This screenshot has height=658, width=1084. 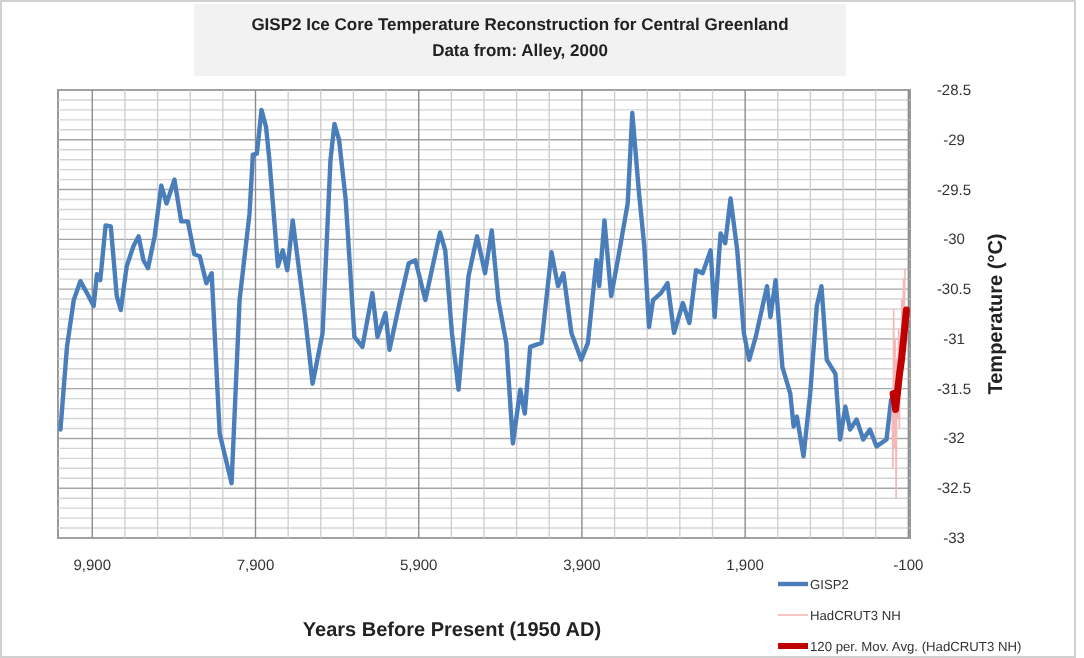 What do you see at coordinates (899, 360) in the screenshot?
I see `line-series` at bounding box center [899, 360].